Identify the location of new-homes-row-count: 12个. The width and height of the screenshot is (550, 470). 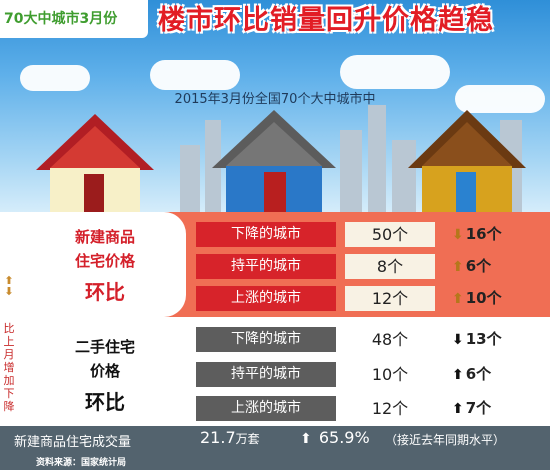
(390, 298).